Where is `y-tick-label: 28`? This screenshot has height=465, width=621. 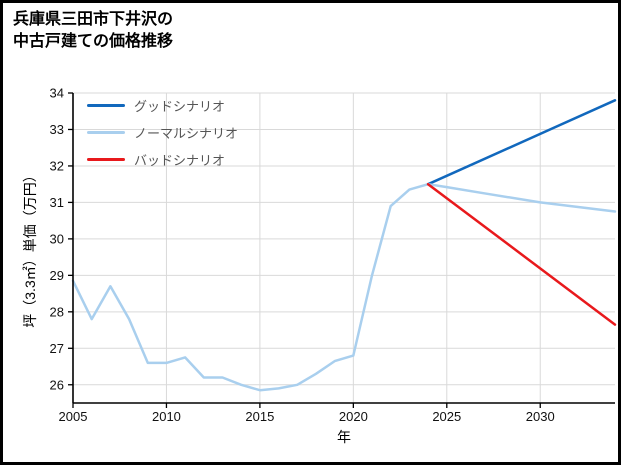
y-tick-label: 28 is located at coordinates (57, 311).